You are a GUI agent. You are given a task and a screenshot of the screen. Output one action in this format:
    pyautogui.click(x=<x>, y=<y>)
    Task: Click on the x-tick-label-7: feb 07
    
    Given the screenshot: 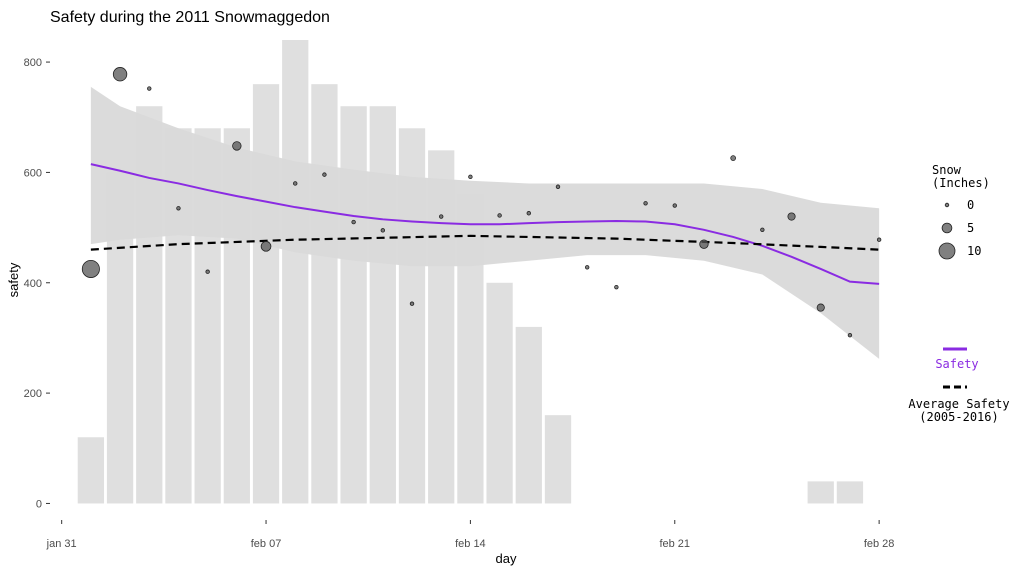 What is the action you would take?
    pyautogui.click(x=266, y=544)
    